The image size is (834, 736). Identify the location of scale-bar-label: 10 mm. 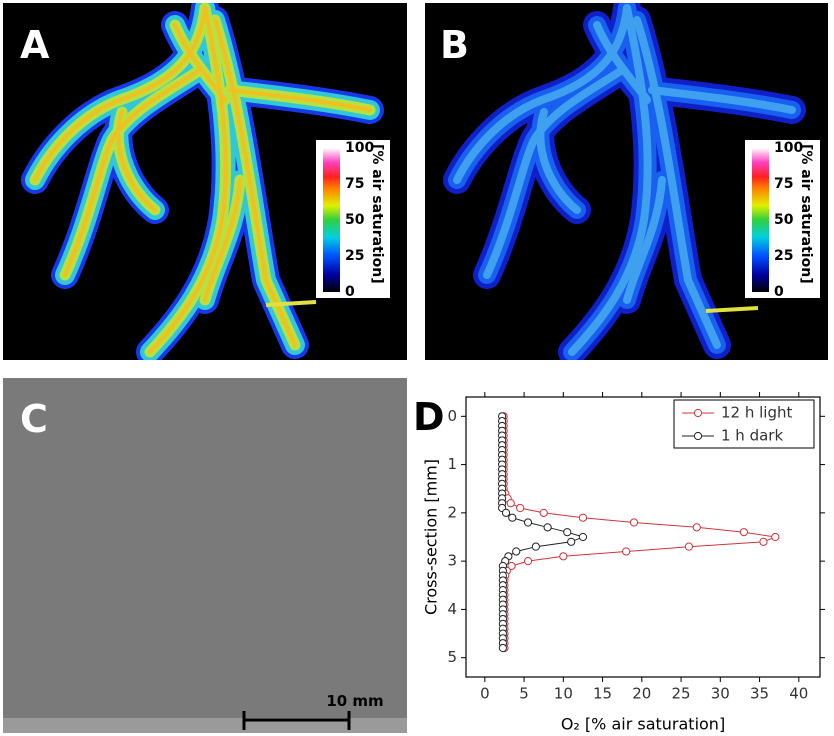
(354, 701).